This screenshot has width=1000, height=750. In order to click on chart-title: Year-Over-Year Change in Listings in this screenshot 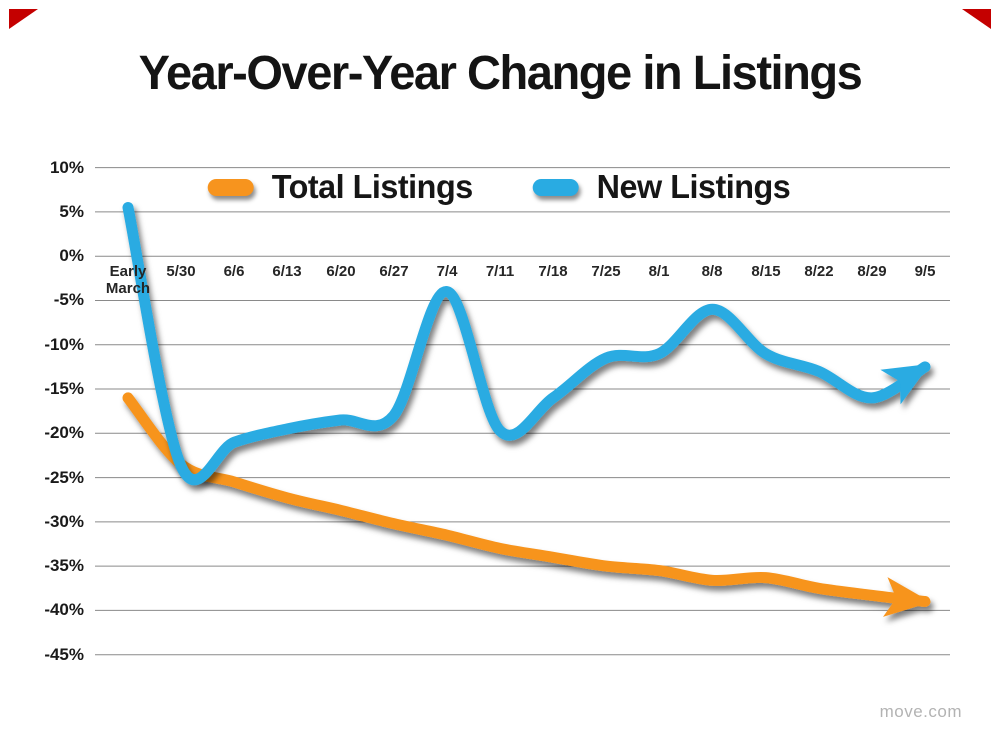, I will do `click(500, 73)`.